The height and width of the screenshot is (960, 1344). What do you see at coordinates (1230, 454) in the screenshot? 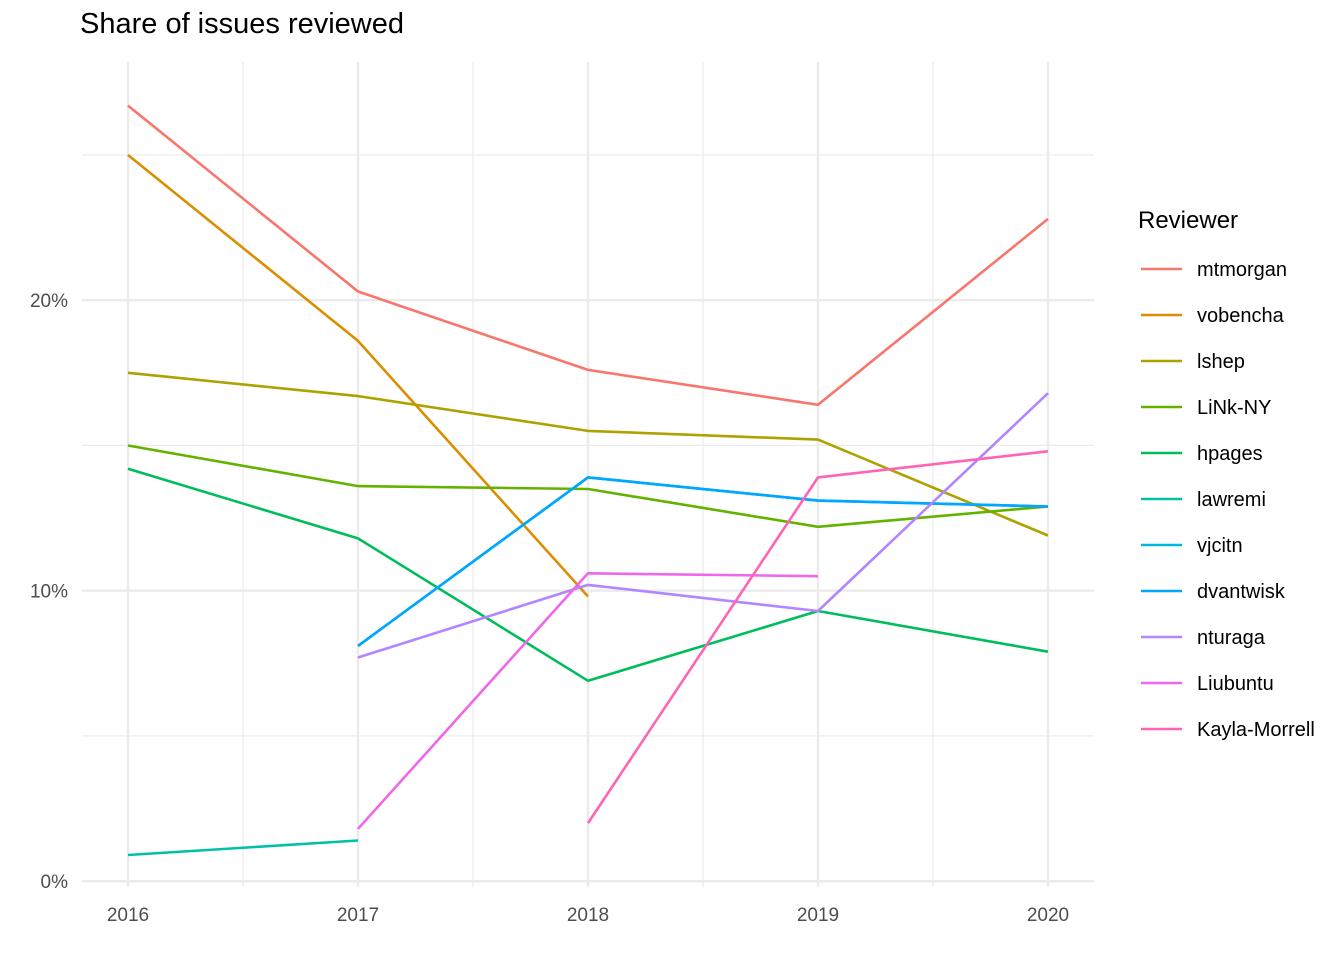
I see `legend-label: hpages` at bounding box center [1230, 454].